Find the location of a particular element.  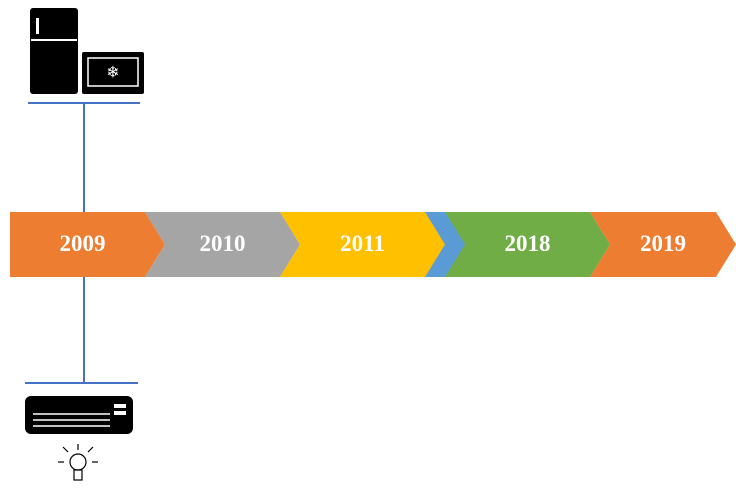

year-label: 2018 is located at coordinates (528, 243).